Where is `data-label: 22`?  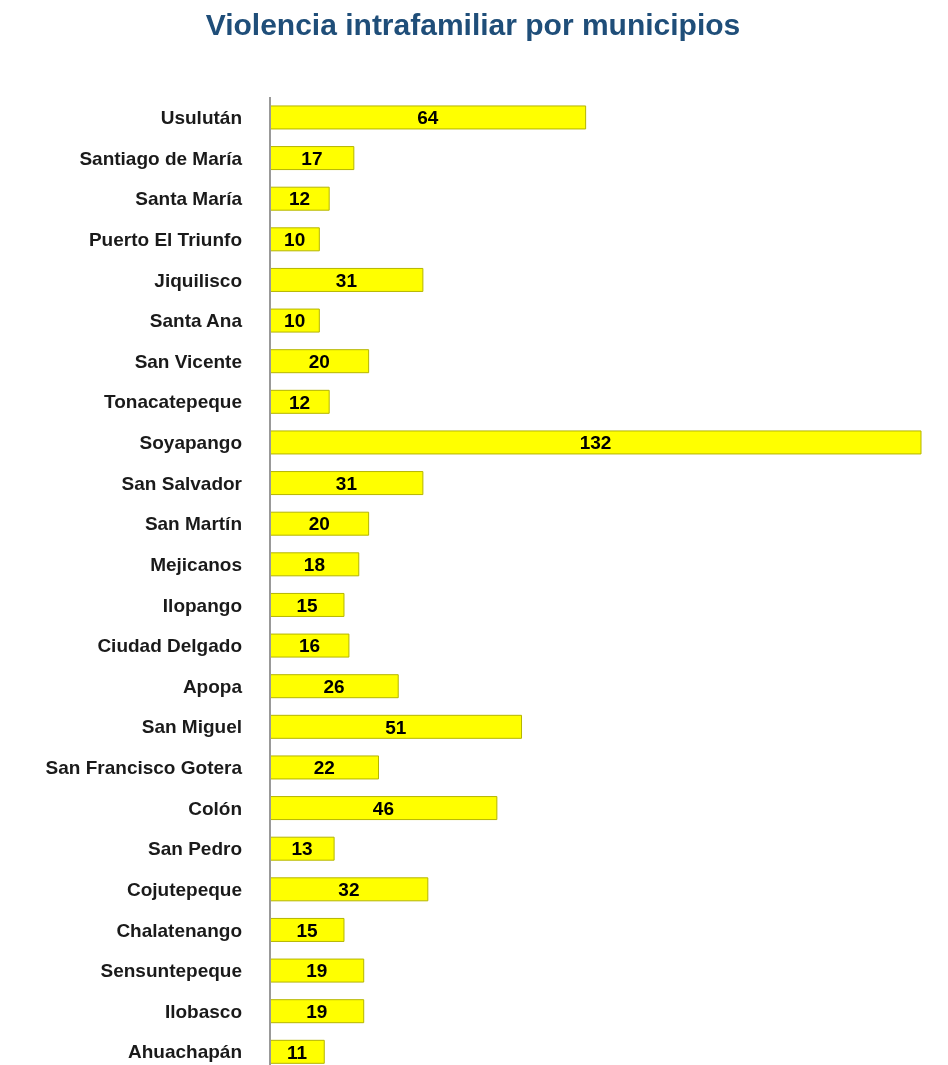
data-label: 22 is located at coordinates (324, 768).